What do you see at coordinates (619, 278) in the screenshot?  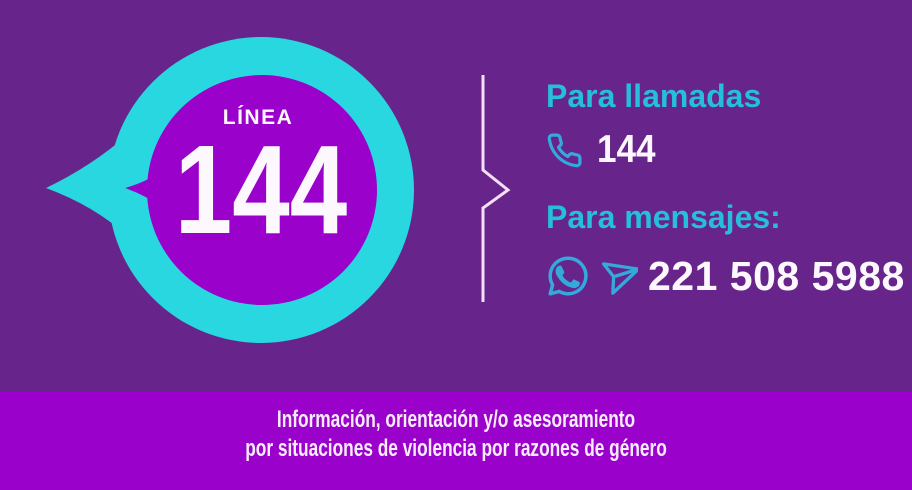 I see `telegram-icon` at bounding box center [619, 278].